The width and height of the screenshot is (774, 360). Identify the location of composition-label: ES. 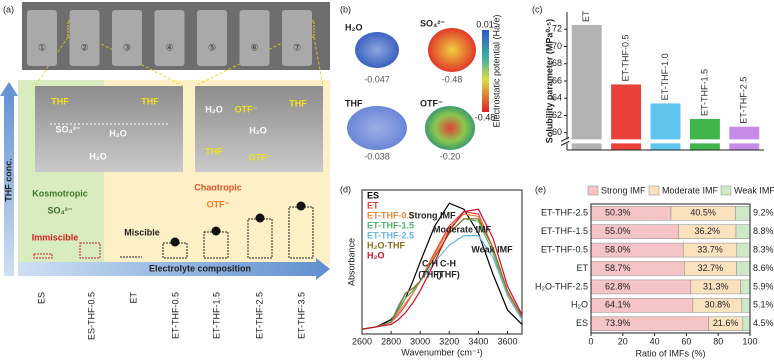
(41, 298).